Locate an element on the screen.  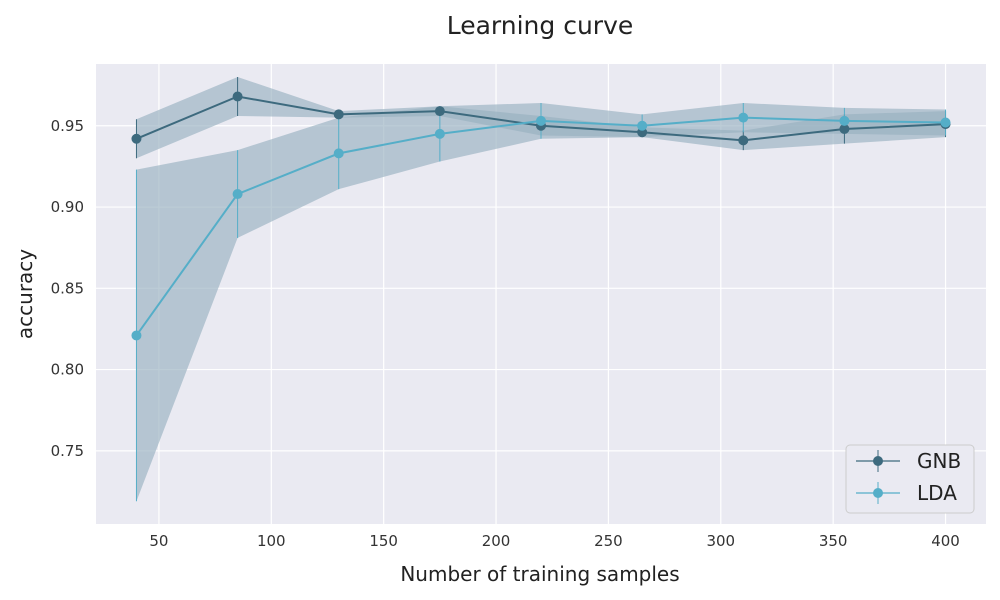
legend-marker-gnb is located at coordinates (878, 461).